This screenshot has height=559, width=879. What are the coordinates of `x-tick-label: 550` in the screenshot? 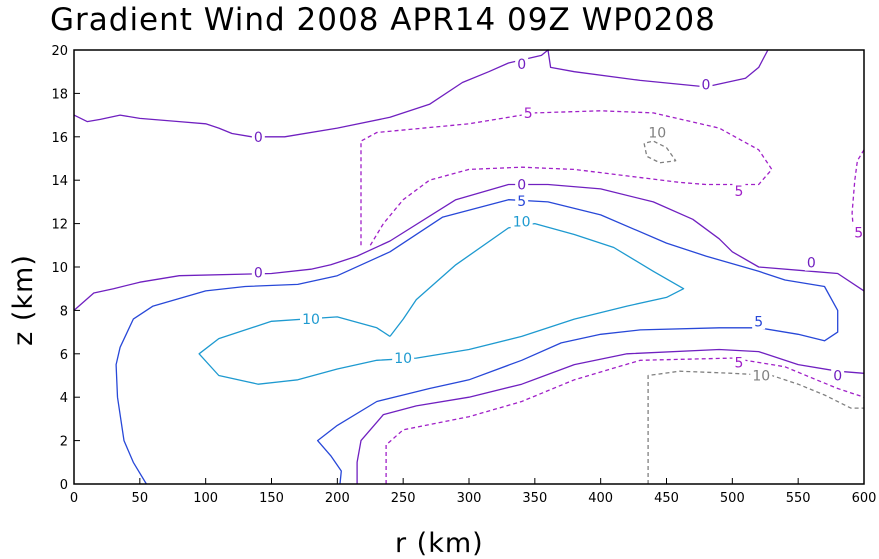 It's located at (798, 498).